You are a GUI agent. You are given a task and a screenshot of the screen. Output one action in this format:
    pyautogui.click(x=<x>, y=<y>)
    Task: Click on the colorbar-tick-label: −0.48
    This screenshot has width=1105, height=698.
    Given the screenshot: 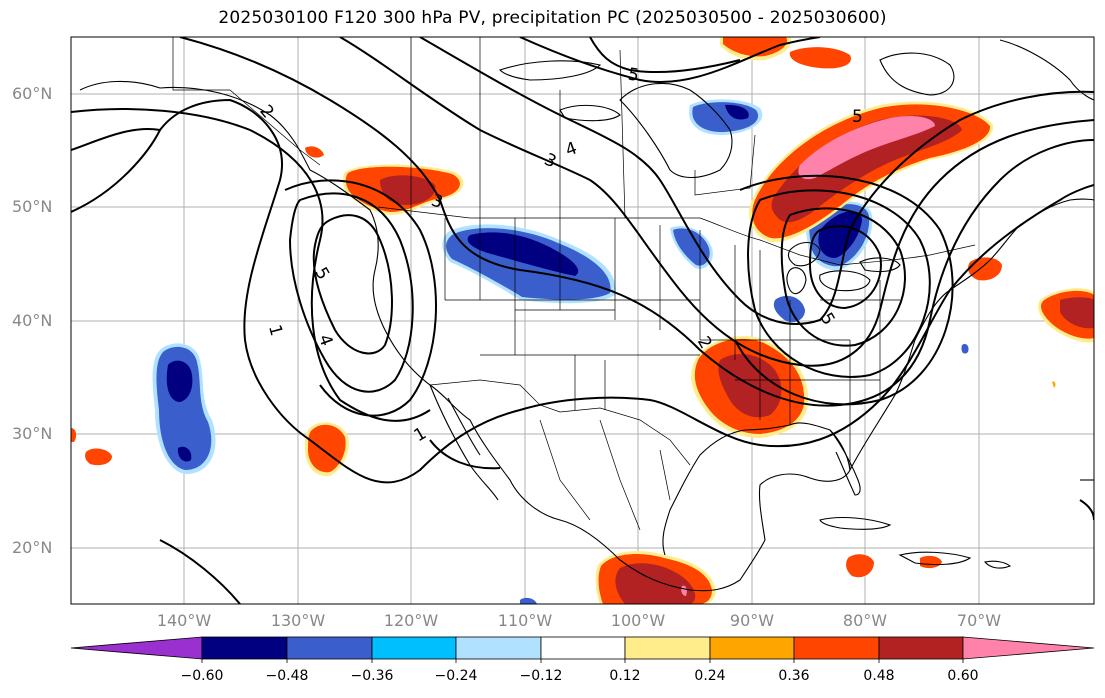 What is the action you would take?
    pyautogui.click(x=287, y=676)
    